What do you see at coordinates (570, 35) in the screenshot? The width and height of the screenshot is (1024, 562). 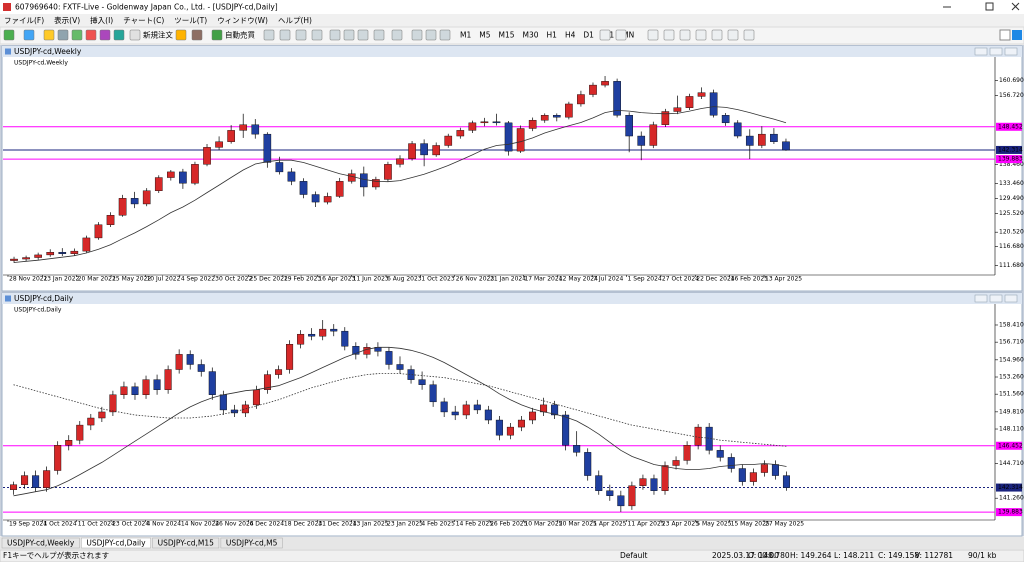 I see `timeframe-button: H4` at bounding box center [570, 35].